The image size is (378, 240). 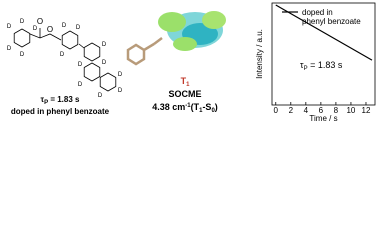 I want to click on value-open: (T, so click(x=195, y=107).